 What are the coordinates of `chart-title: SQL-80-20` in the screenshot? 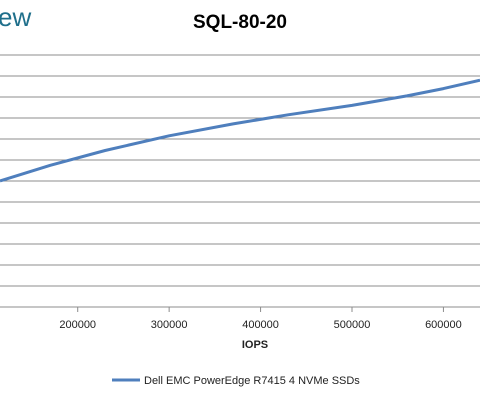 It's located at (240, 22).